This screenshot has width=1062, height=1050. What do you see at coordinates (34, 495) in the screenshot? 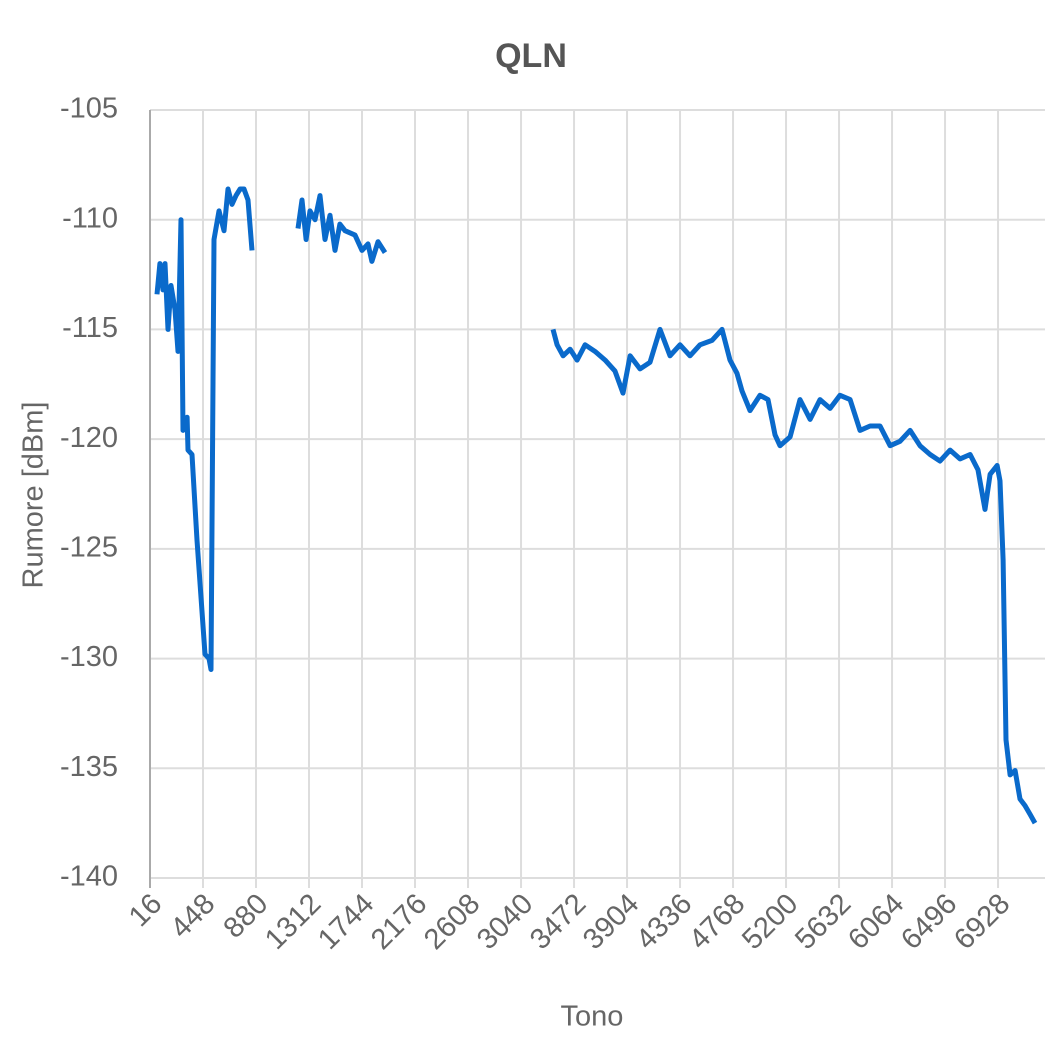
I see `y-axis-label: Rumore [dBm]` at bounding box center [34, 495].